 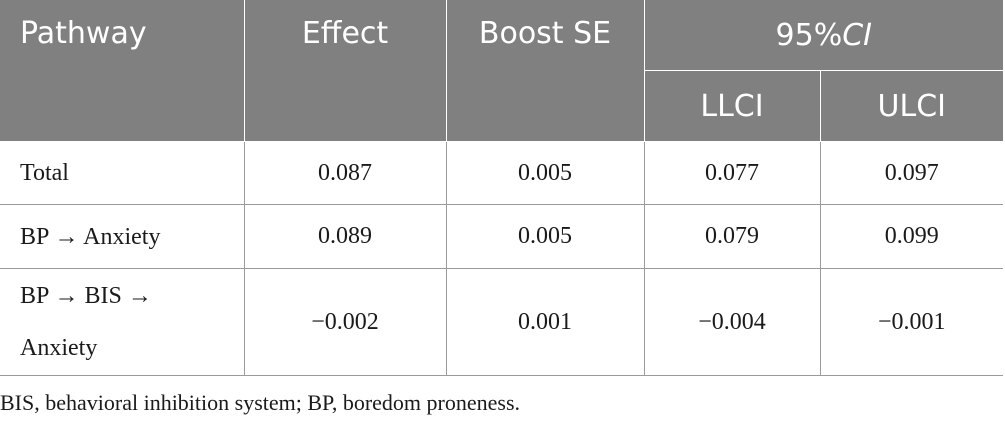 I want to click on header-confidence-interval: 95%CI, so click(x=823, y=35).